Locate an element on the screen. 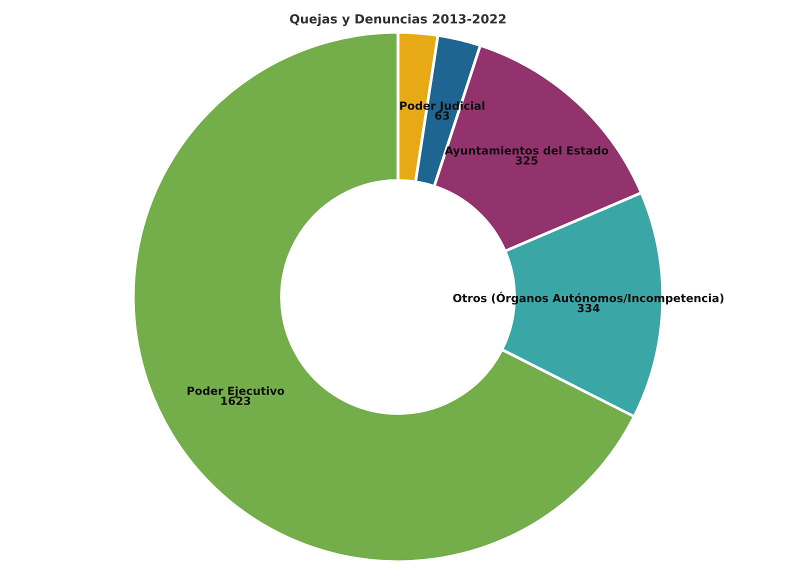  data-label: 1623 is located at coordinates (235, 401).